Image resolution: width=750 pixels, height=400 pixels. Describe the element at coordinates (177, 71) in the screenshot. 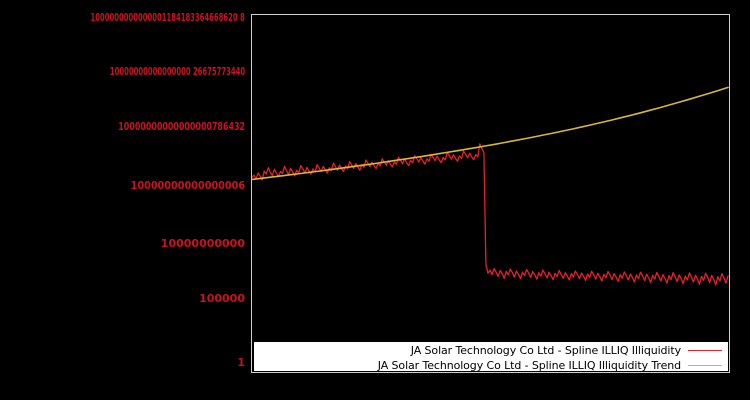

I see `y-tick-label-1: 10000000000000000 26675773440` at that location.